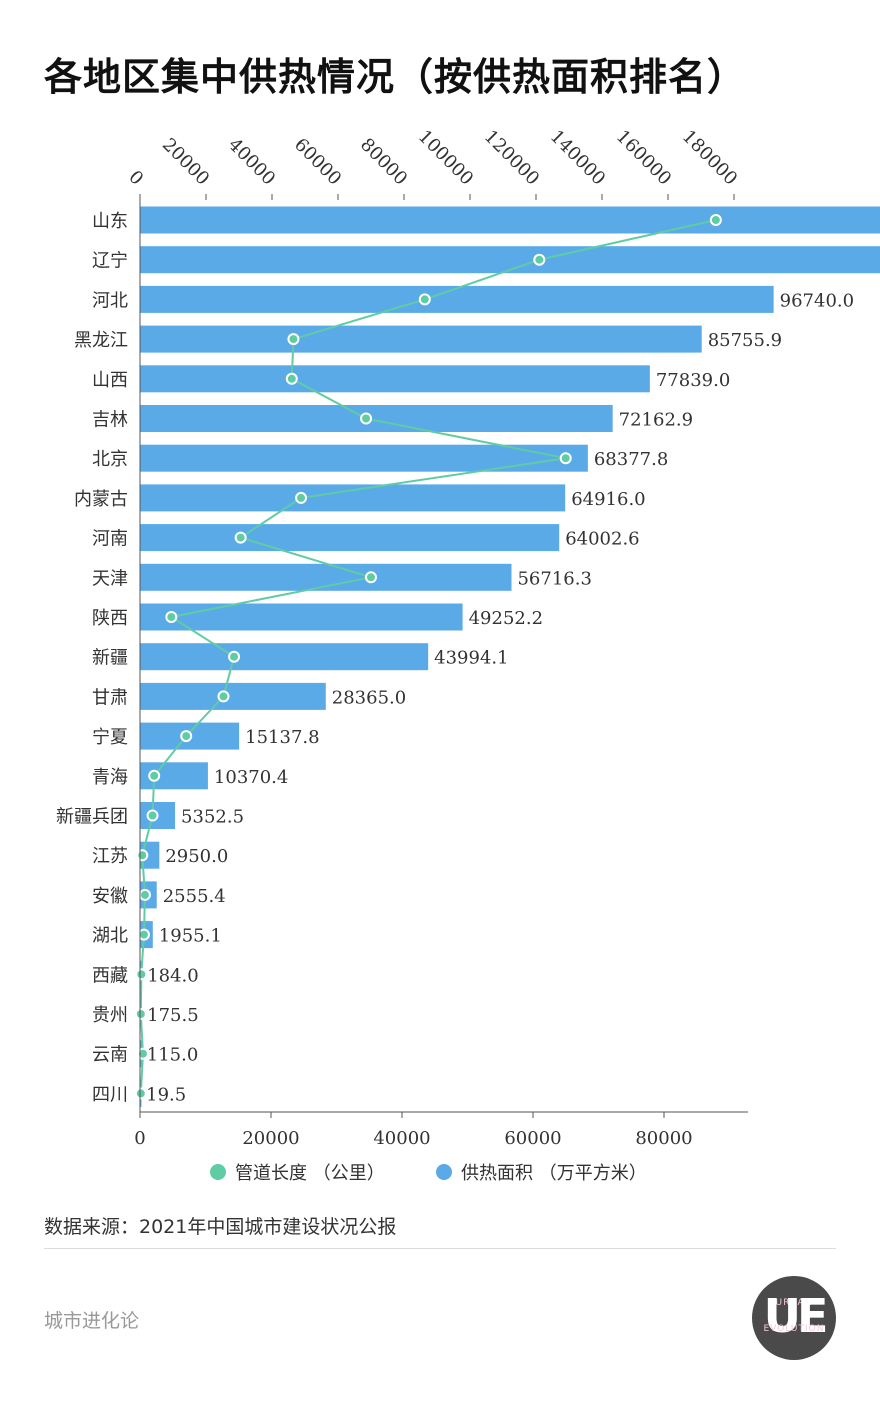  What do you see at coordinates (709, 157) in the screenshot?
I see `x-top-tick-label: 180000` at bounding box center [709, 157].